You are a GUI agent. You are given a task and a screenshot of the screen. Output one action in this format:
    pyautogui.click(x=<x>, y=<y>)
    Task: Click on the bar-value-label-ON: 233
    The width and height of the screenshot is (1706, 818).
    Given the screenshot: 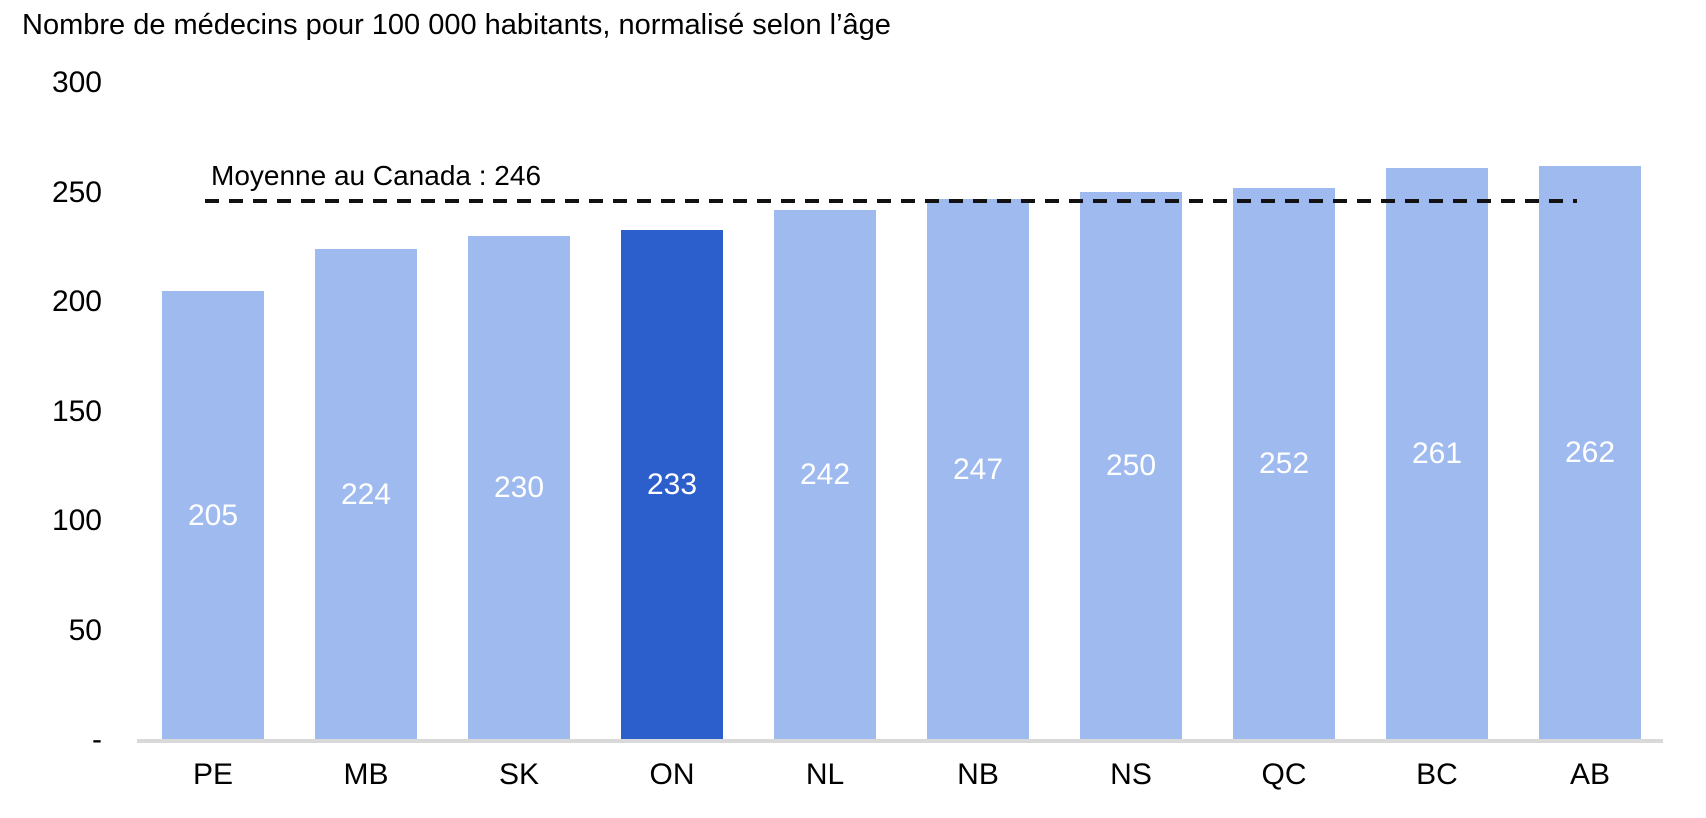 What is the action you would take?
    pyautogui.click(x=672, y=484)
    